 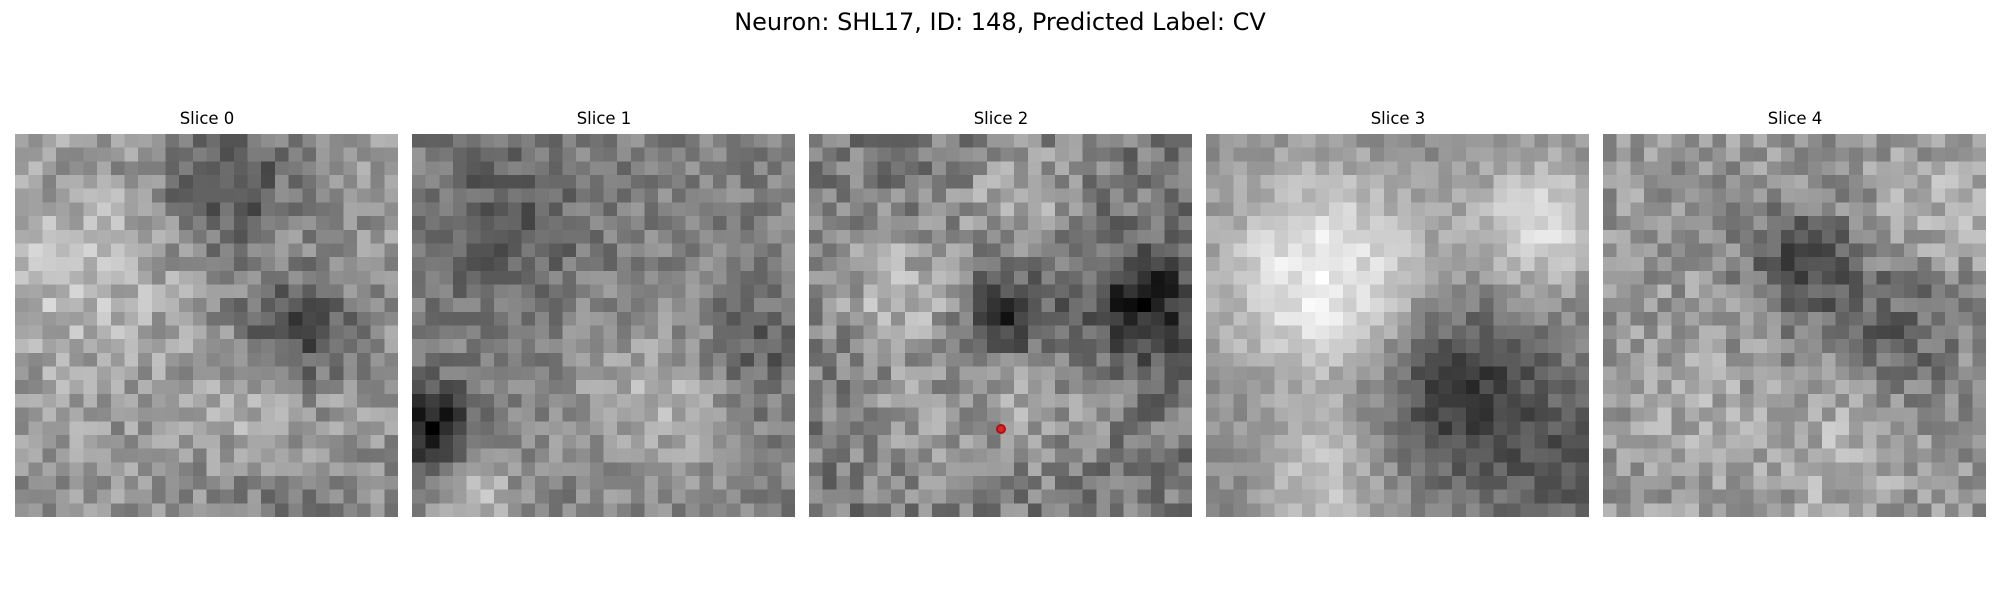 I want to click on slice-panel-4: Slice 4, so click(x=1795, y=312).